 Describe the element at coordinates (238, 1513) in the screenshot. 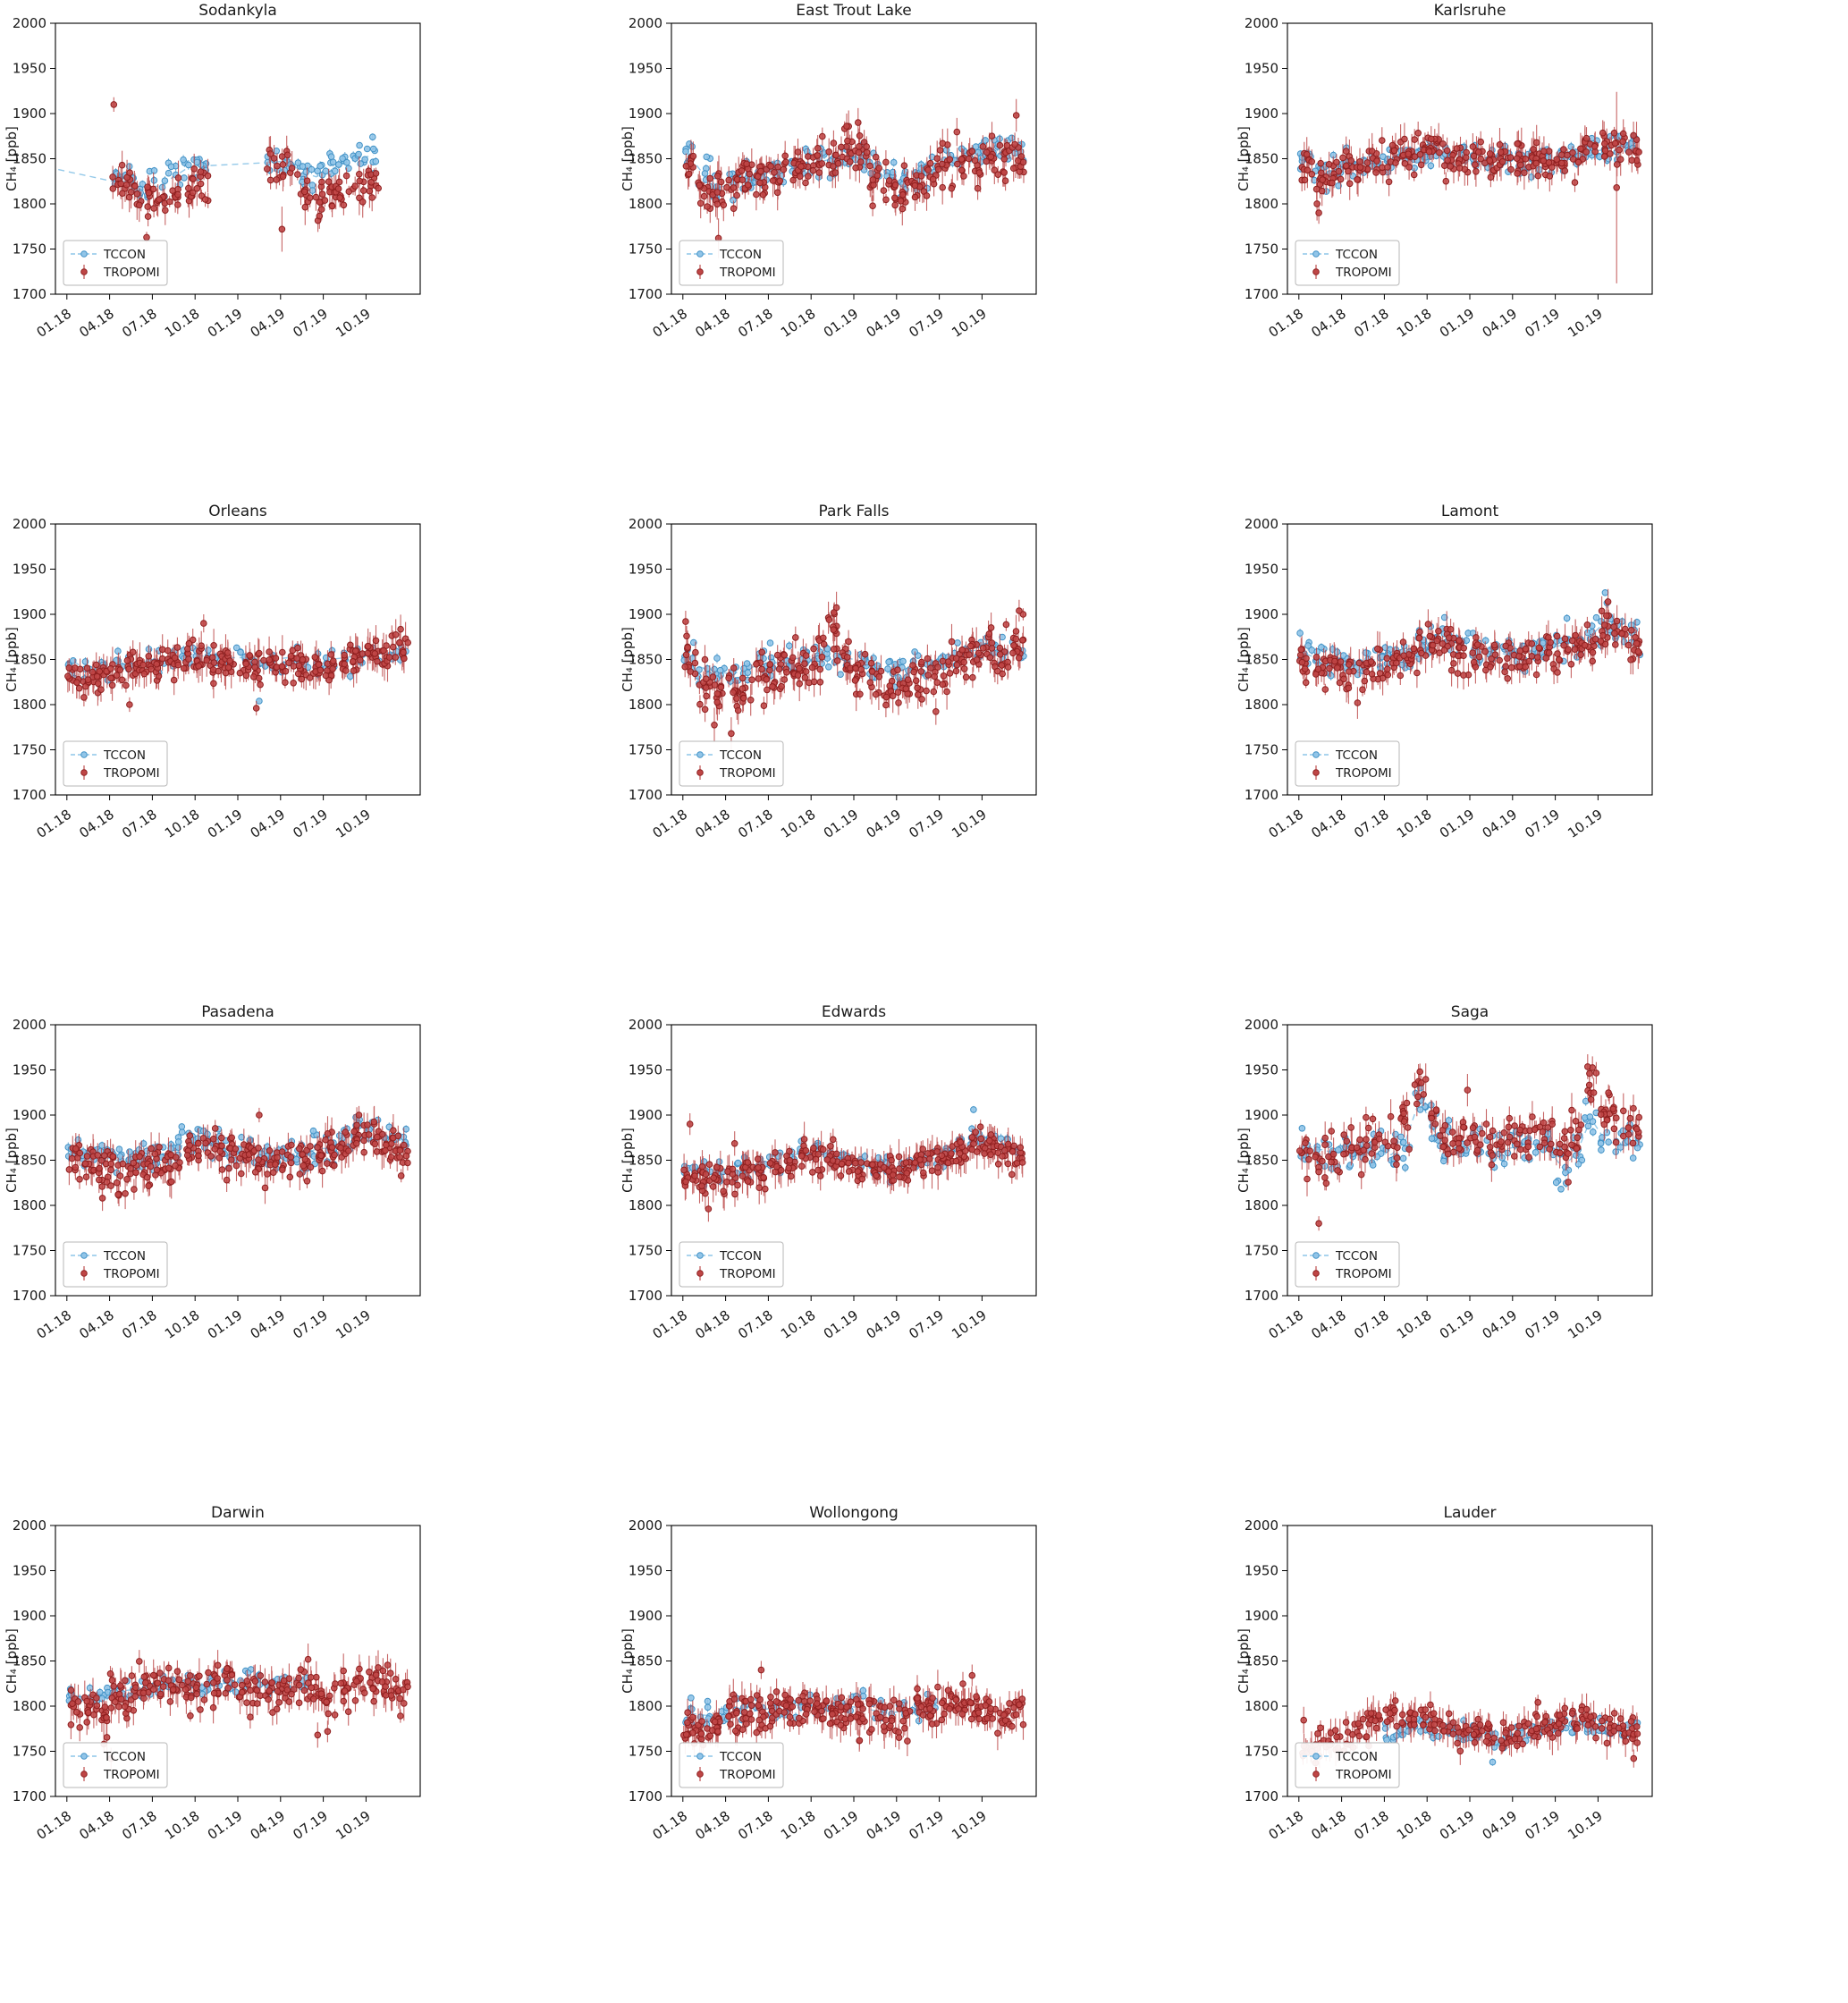

I see `plot-title: Darwin` at that location.